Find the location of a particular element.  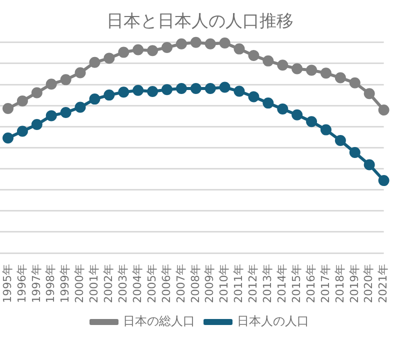

x-tick-label: 1997年 is located at coordinates (36, 284).